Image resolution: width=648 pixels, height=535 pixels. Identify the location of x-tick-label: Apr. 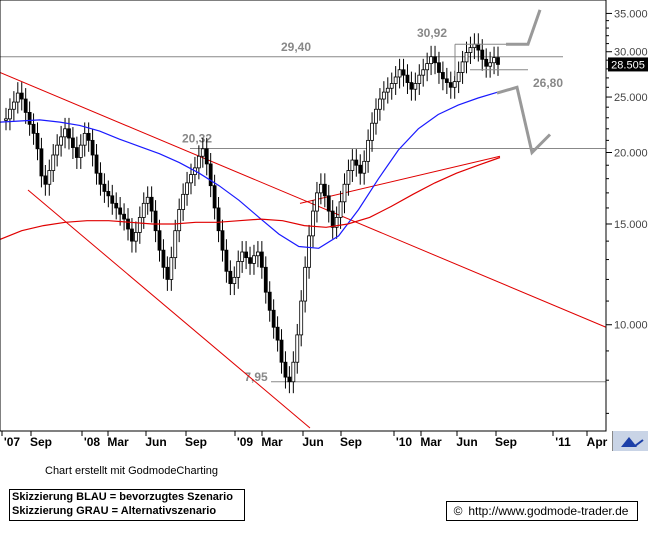
(597, 442).